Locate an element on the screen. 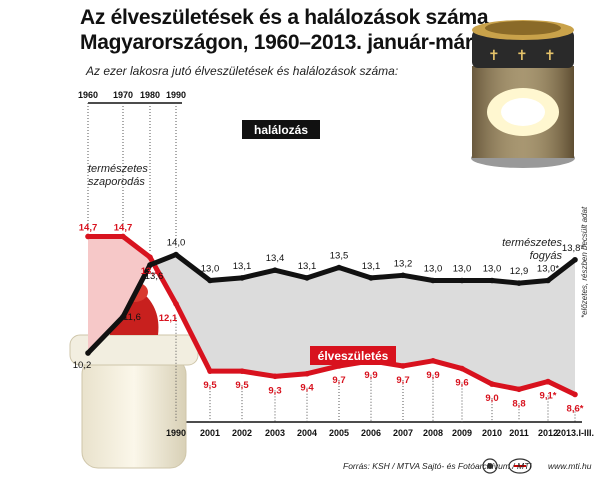  deaths-value-label: 11,6 is located at coordinates (132, 317).